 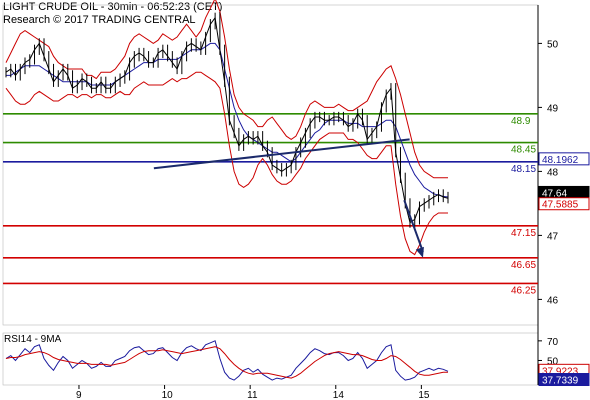 What do you see at coordinates (553, 44) in the screenshot?
I see `y-tick-label: 50` at bounding box center [553, 44].